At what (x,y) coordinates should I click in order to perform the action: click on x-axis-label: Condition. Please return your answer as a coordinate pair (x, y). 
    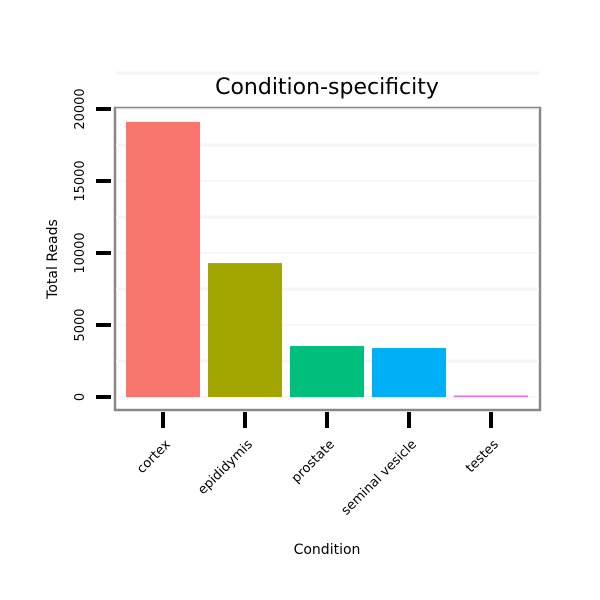
    Looking at the image, I should click on (327, 550).